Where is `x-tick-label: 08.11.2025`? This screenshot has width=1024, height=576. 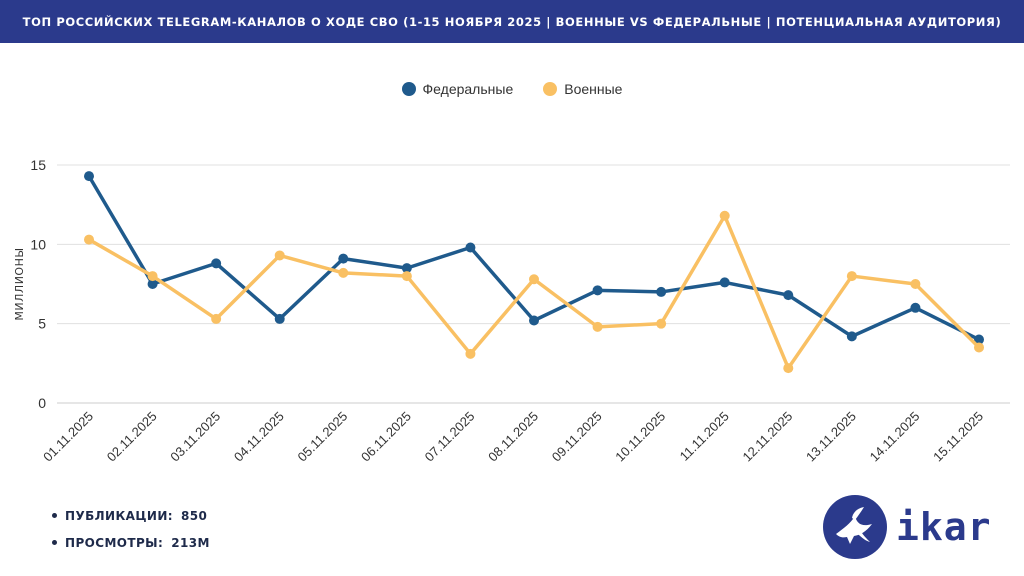
x-tick-label: 08.11.2025 is located at coordinates (513, 437).